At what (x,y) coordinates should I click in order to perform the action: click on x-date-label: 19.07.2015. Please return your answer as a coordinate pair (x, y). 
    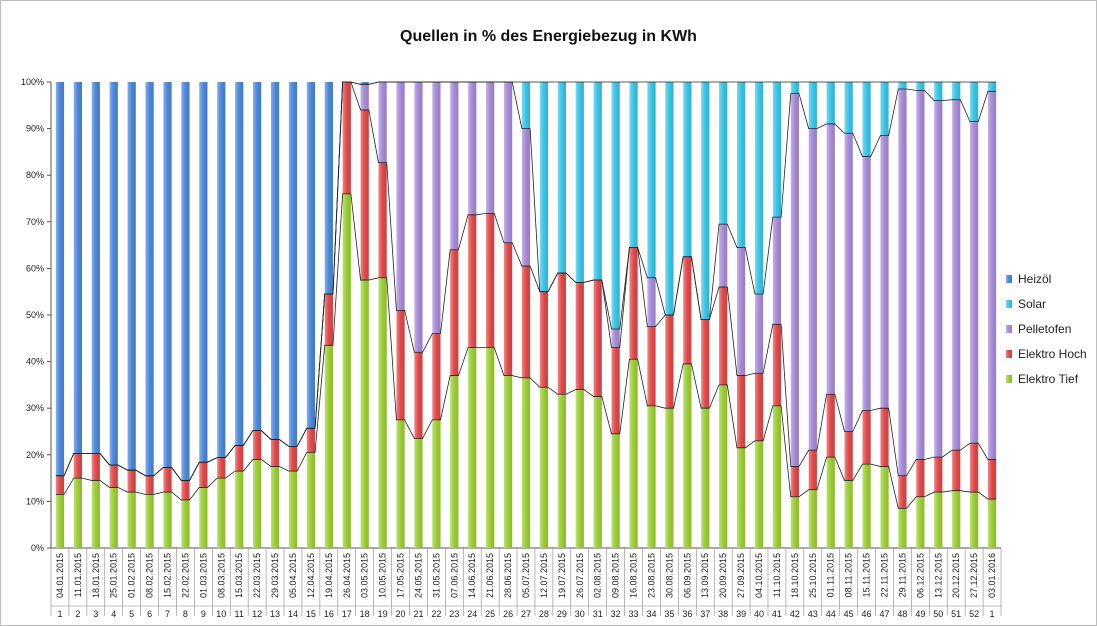
    Looking at the image, I should click on (562, 575).